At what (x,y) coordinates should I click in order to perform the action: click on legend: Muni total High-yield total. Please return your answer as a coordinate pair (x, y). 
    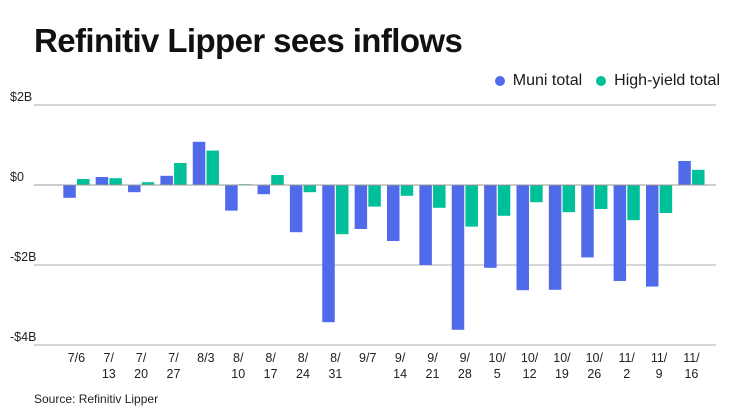
    Looking at the image, I should click on (600, 81).